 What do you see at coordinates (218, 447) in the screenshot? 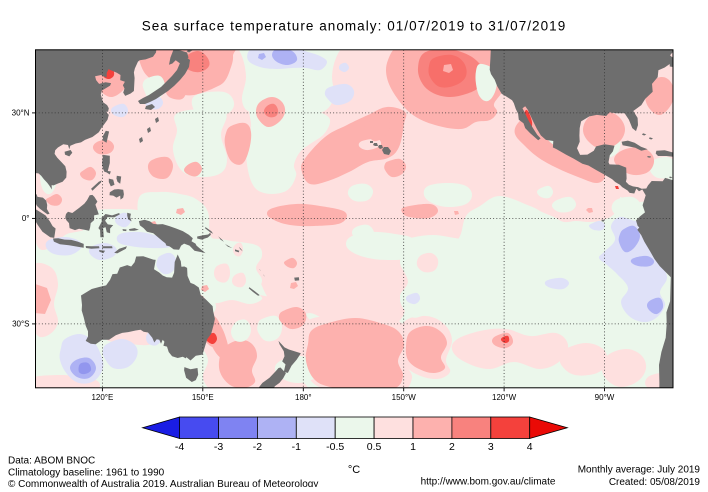
I see `svg-text: -3` at bounding box center [218, 447].